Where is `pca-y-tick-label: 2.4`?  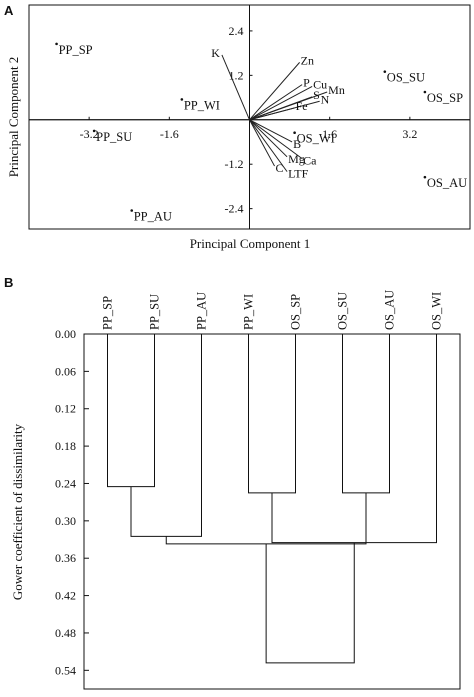
pca-y-tick-label: 2.4 is located at coordinates (236, 31).